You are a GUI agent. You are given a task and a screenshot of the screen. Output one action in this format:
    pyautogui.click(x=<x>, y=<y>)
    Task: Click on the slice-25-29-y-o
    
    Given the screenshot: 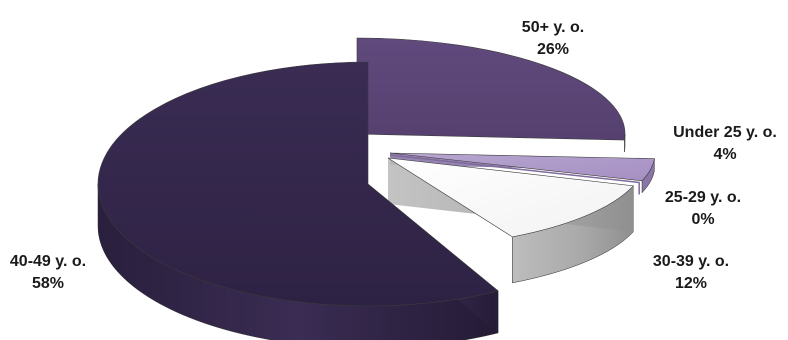 What is the action you would take?
    pyautogui.click(x=514, y=174)
    